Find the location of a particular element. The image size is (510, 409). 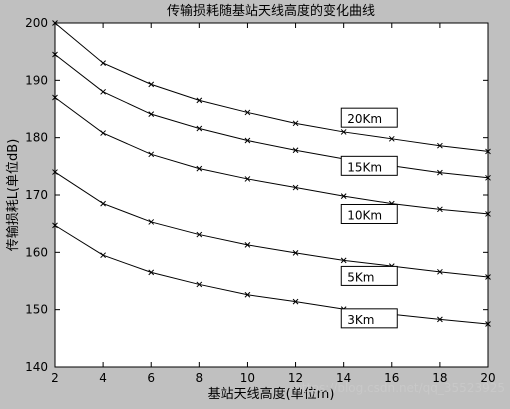

curve-label-text: 15Km is located at coordinates (364, 167).